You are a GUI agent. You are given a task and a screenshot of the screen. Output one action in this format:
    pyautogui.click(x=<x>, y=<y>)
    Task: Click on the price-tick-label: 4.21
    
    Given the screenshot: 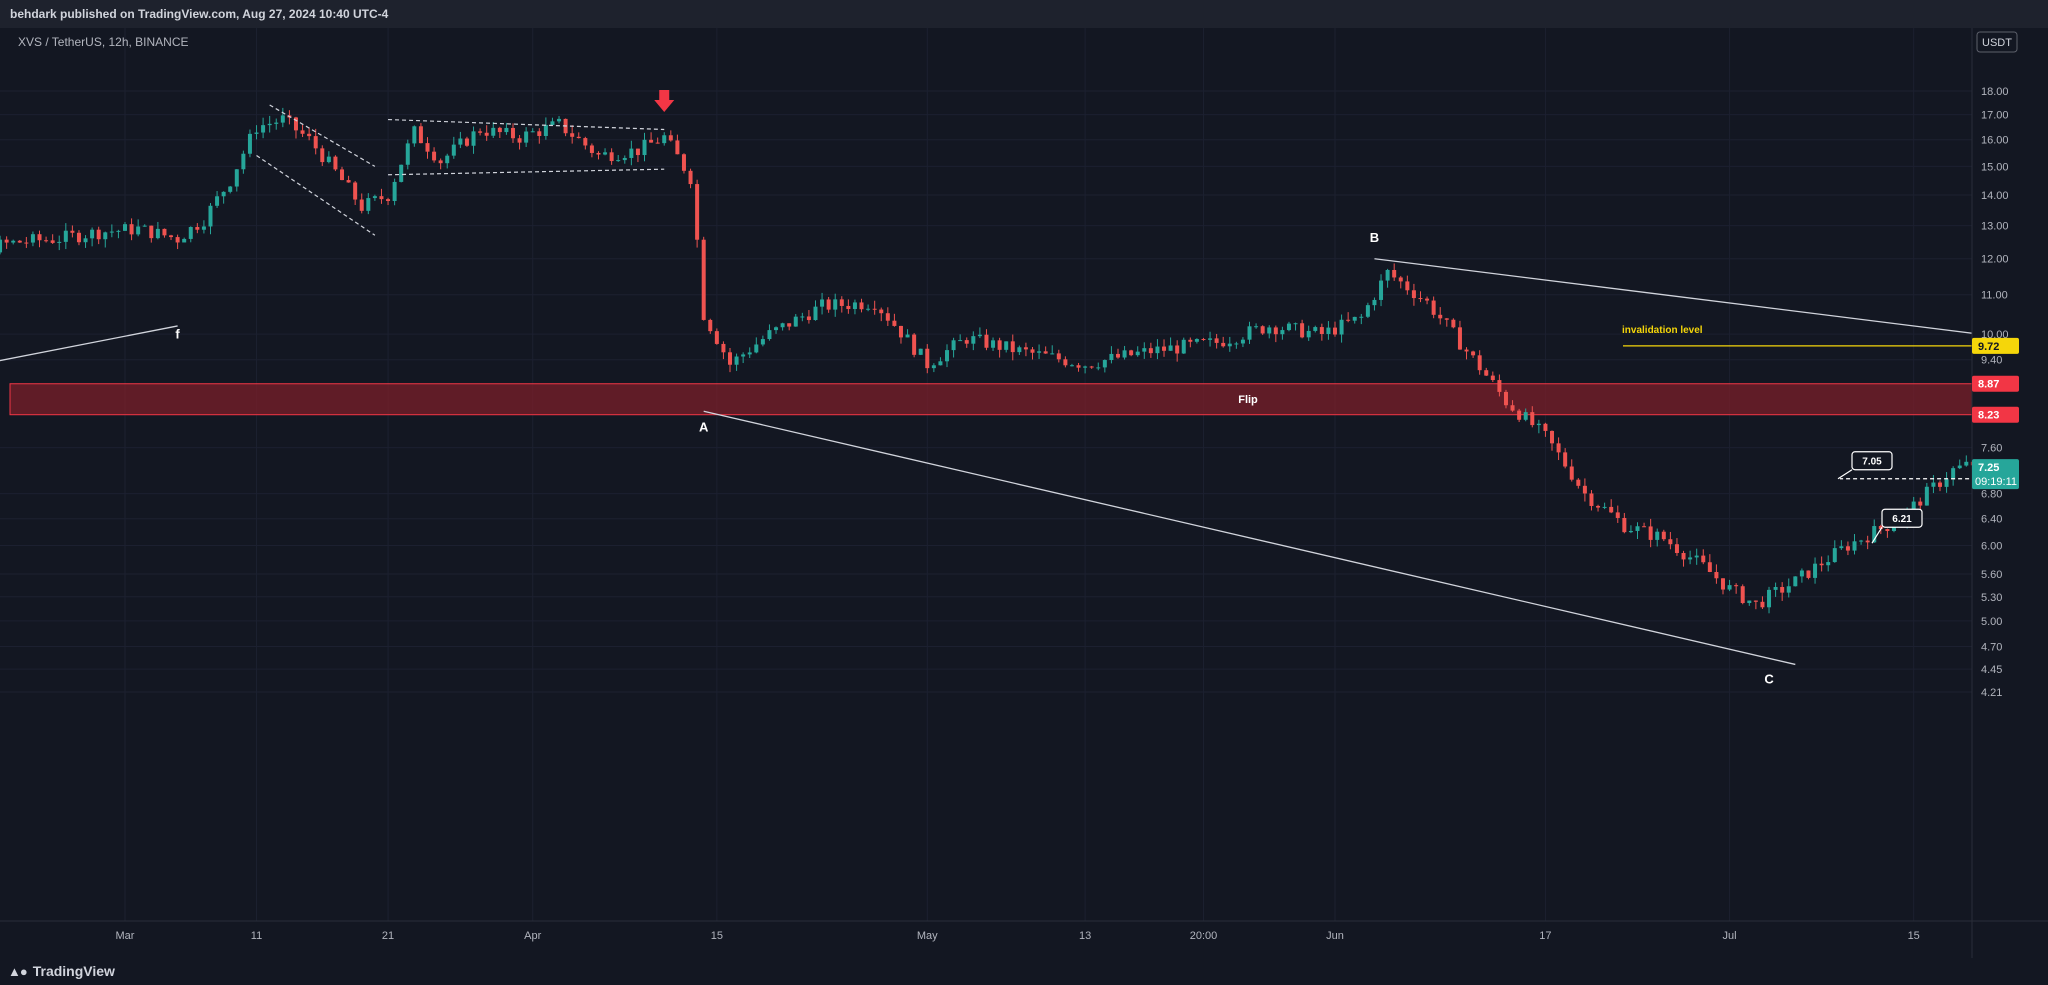 What is the action you would take?
    pyautogui.click(x=1991, y=693)
    